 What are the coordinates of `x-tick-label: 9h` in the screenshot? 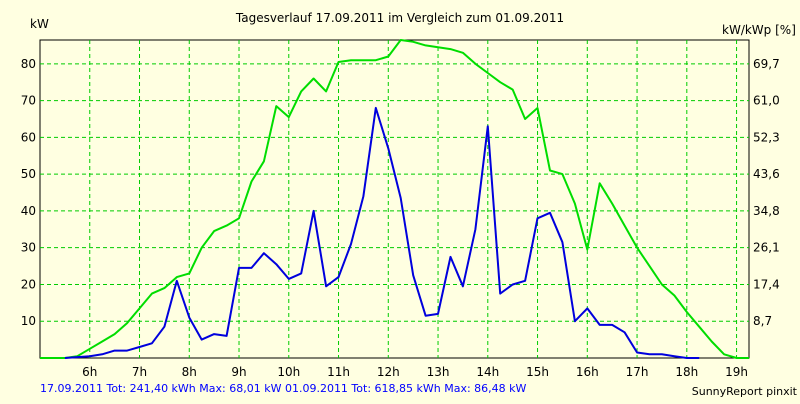 It's located at (238, 372).